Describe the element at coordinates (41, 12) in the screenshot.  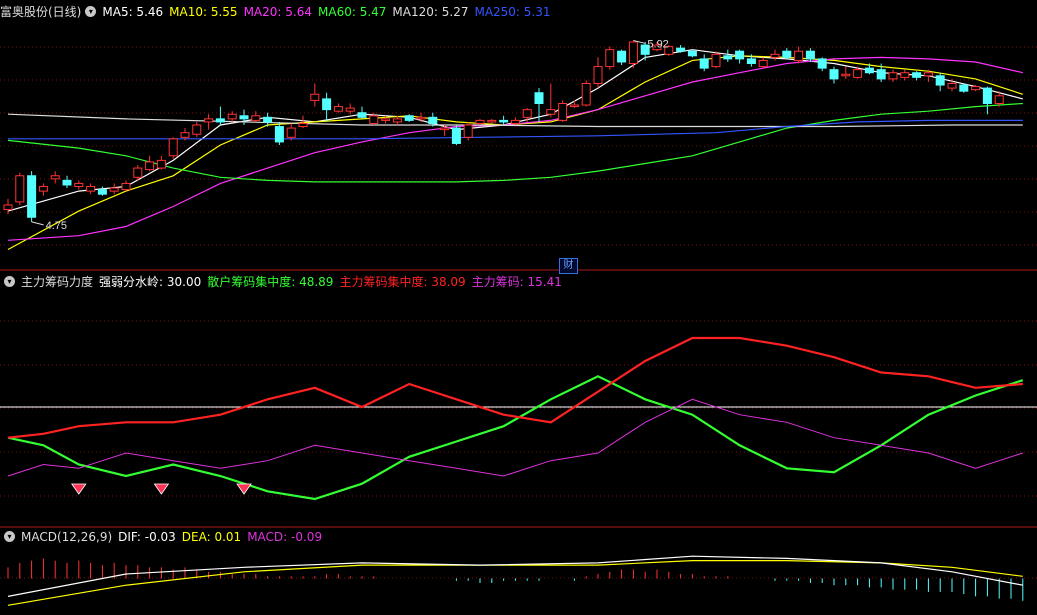
I see `stock-name: 富奥股份(日线)` at that location.